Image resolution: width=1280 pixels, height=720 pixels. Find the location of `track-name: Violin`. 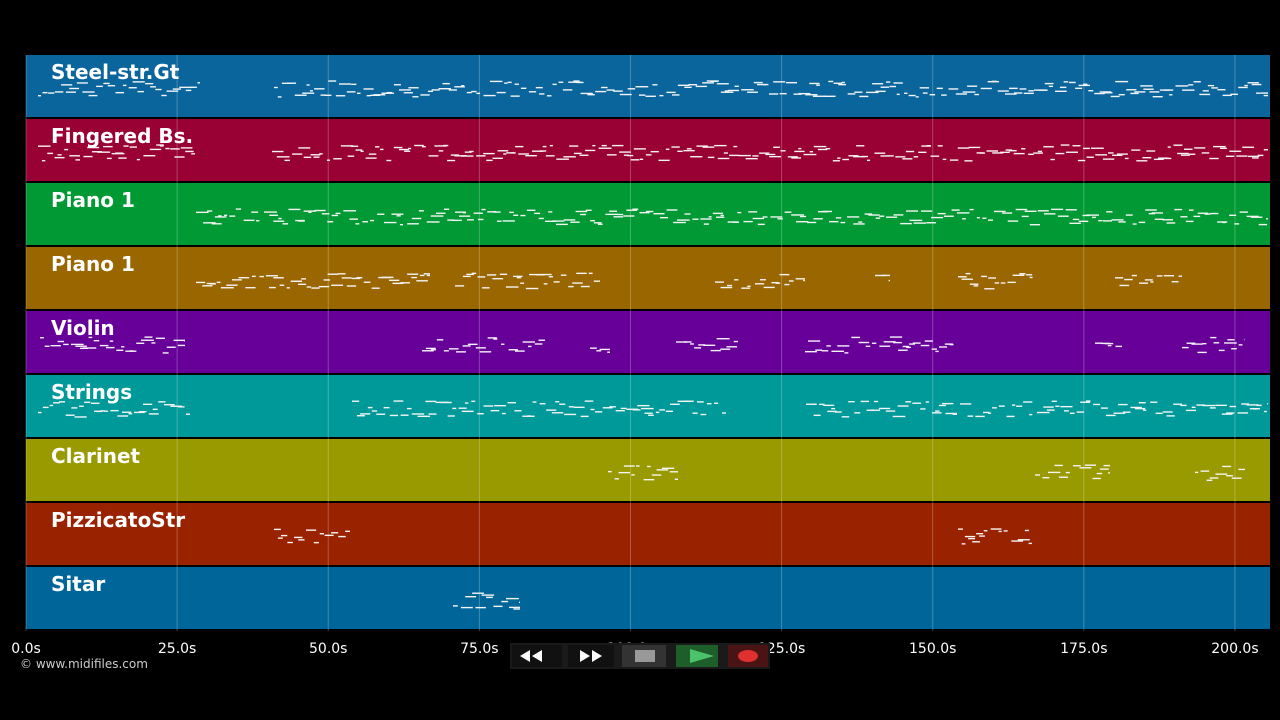

track-name: Violin is located at coordinates (83, 328).